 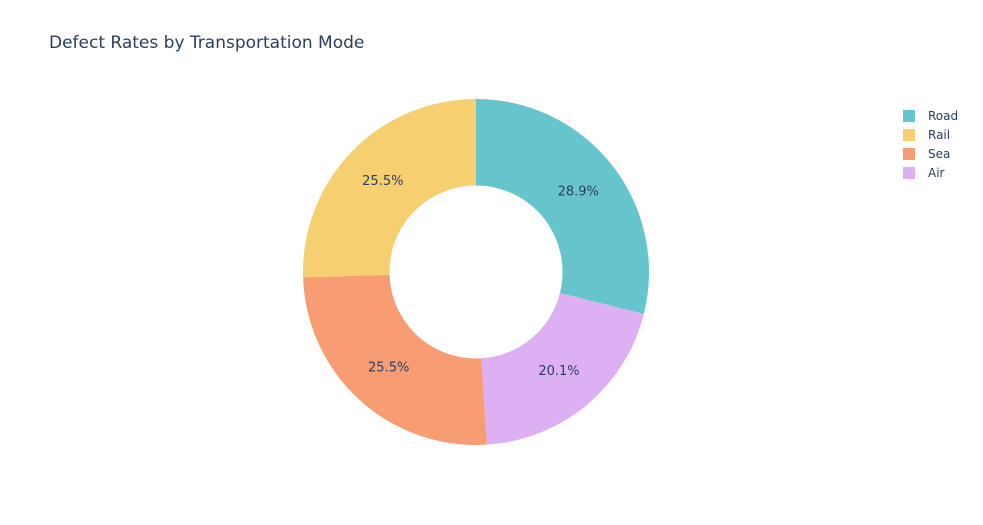 What do you see at coordinates (943, 115) in the screenshot?
I see `legend-label-road: Road` at bounding box center [943, 115].